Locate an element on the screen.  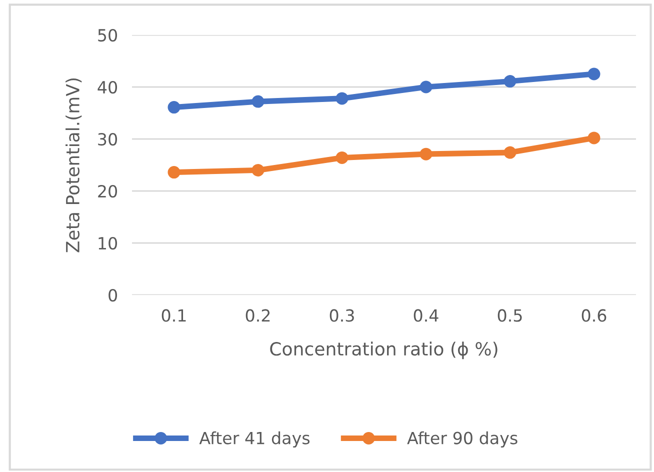
y-axis-title: Zeta Potential.(mV) is located at coordinates (74, 165).